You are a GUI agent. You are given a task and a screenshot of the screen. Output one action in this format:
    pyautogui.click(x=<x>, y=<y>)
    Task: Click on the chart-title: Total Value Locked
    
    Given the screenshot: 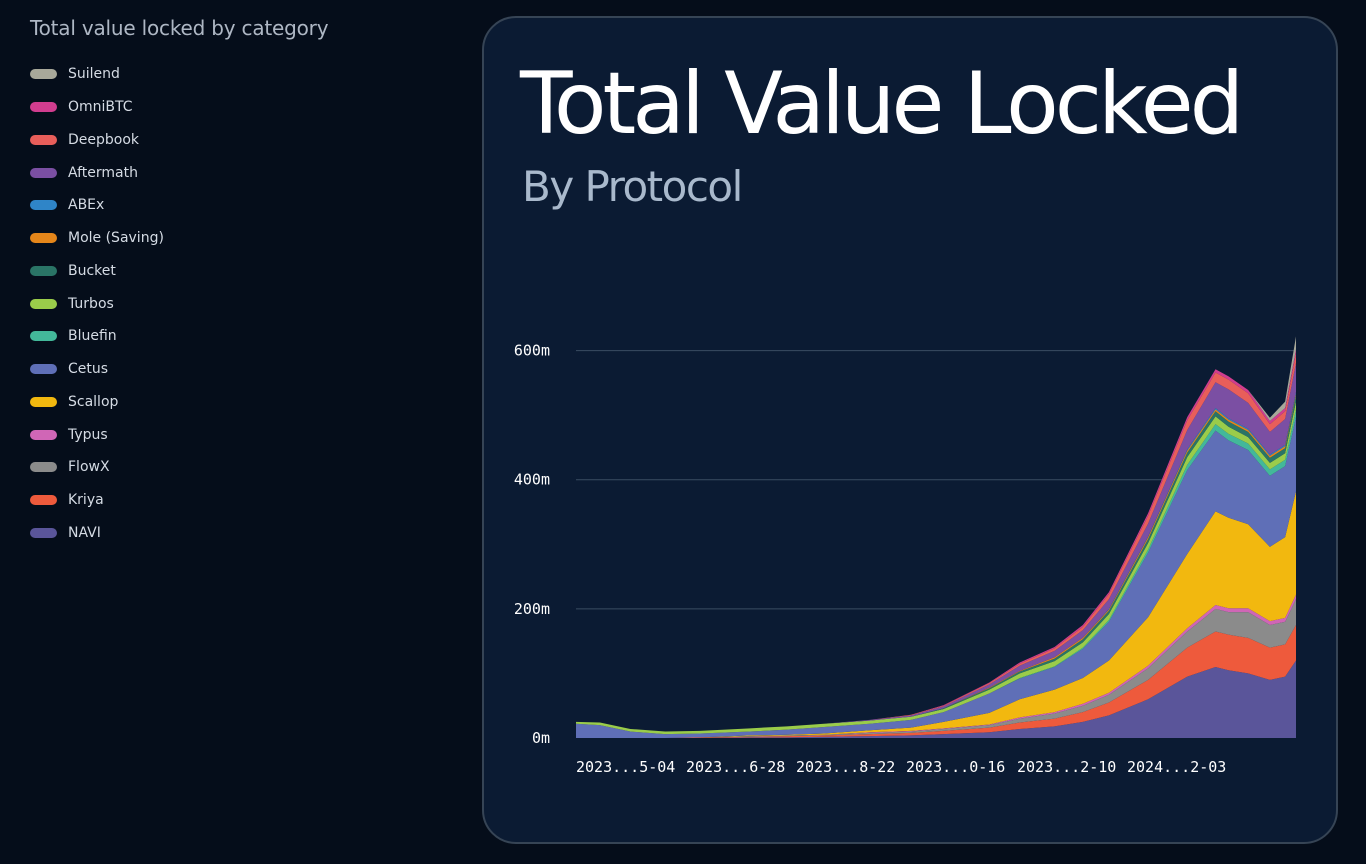 What is the action you would take?
    pyautogui.click(x=882, y=104)
    